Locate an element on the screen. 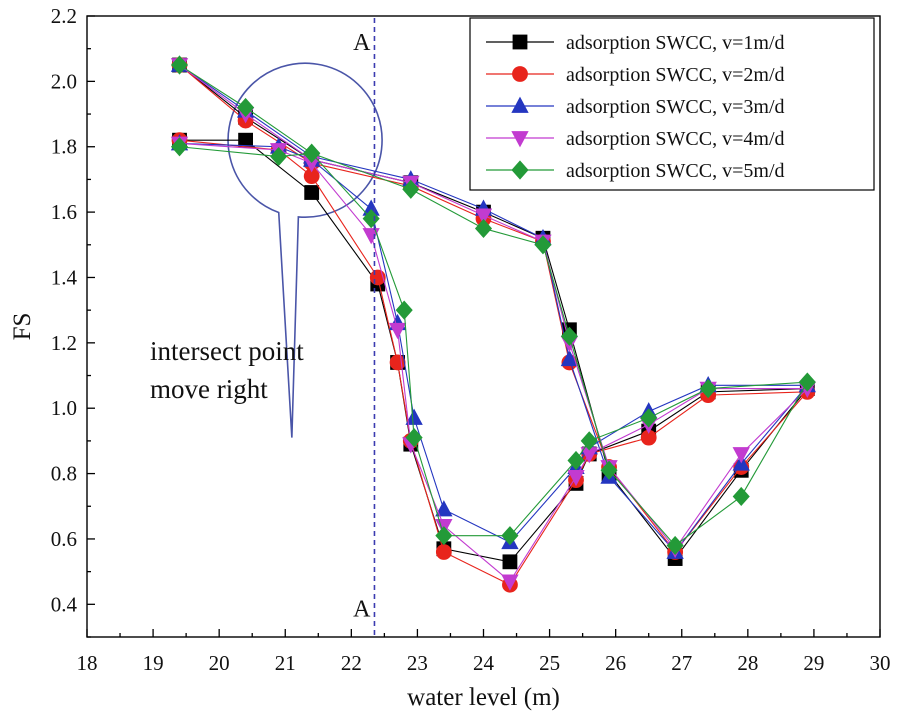 The image size is (900, 723). legend-entry: adsorption SWCC, v=1m/d is located at coordinates (635, 43).